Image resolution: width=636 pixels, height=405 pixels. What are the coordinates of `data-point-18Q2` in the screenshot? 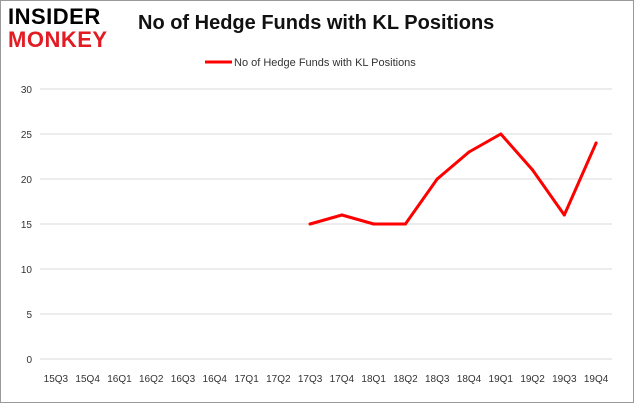 It's located at (405, 224).